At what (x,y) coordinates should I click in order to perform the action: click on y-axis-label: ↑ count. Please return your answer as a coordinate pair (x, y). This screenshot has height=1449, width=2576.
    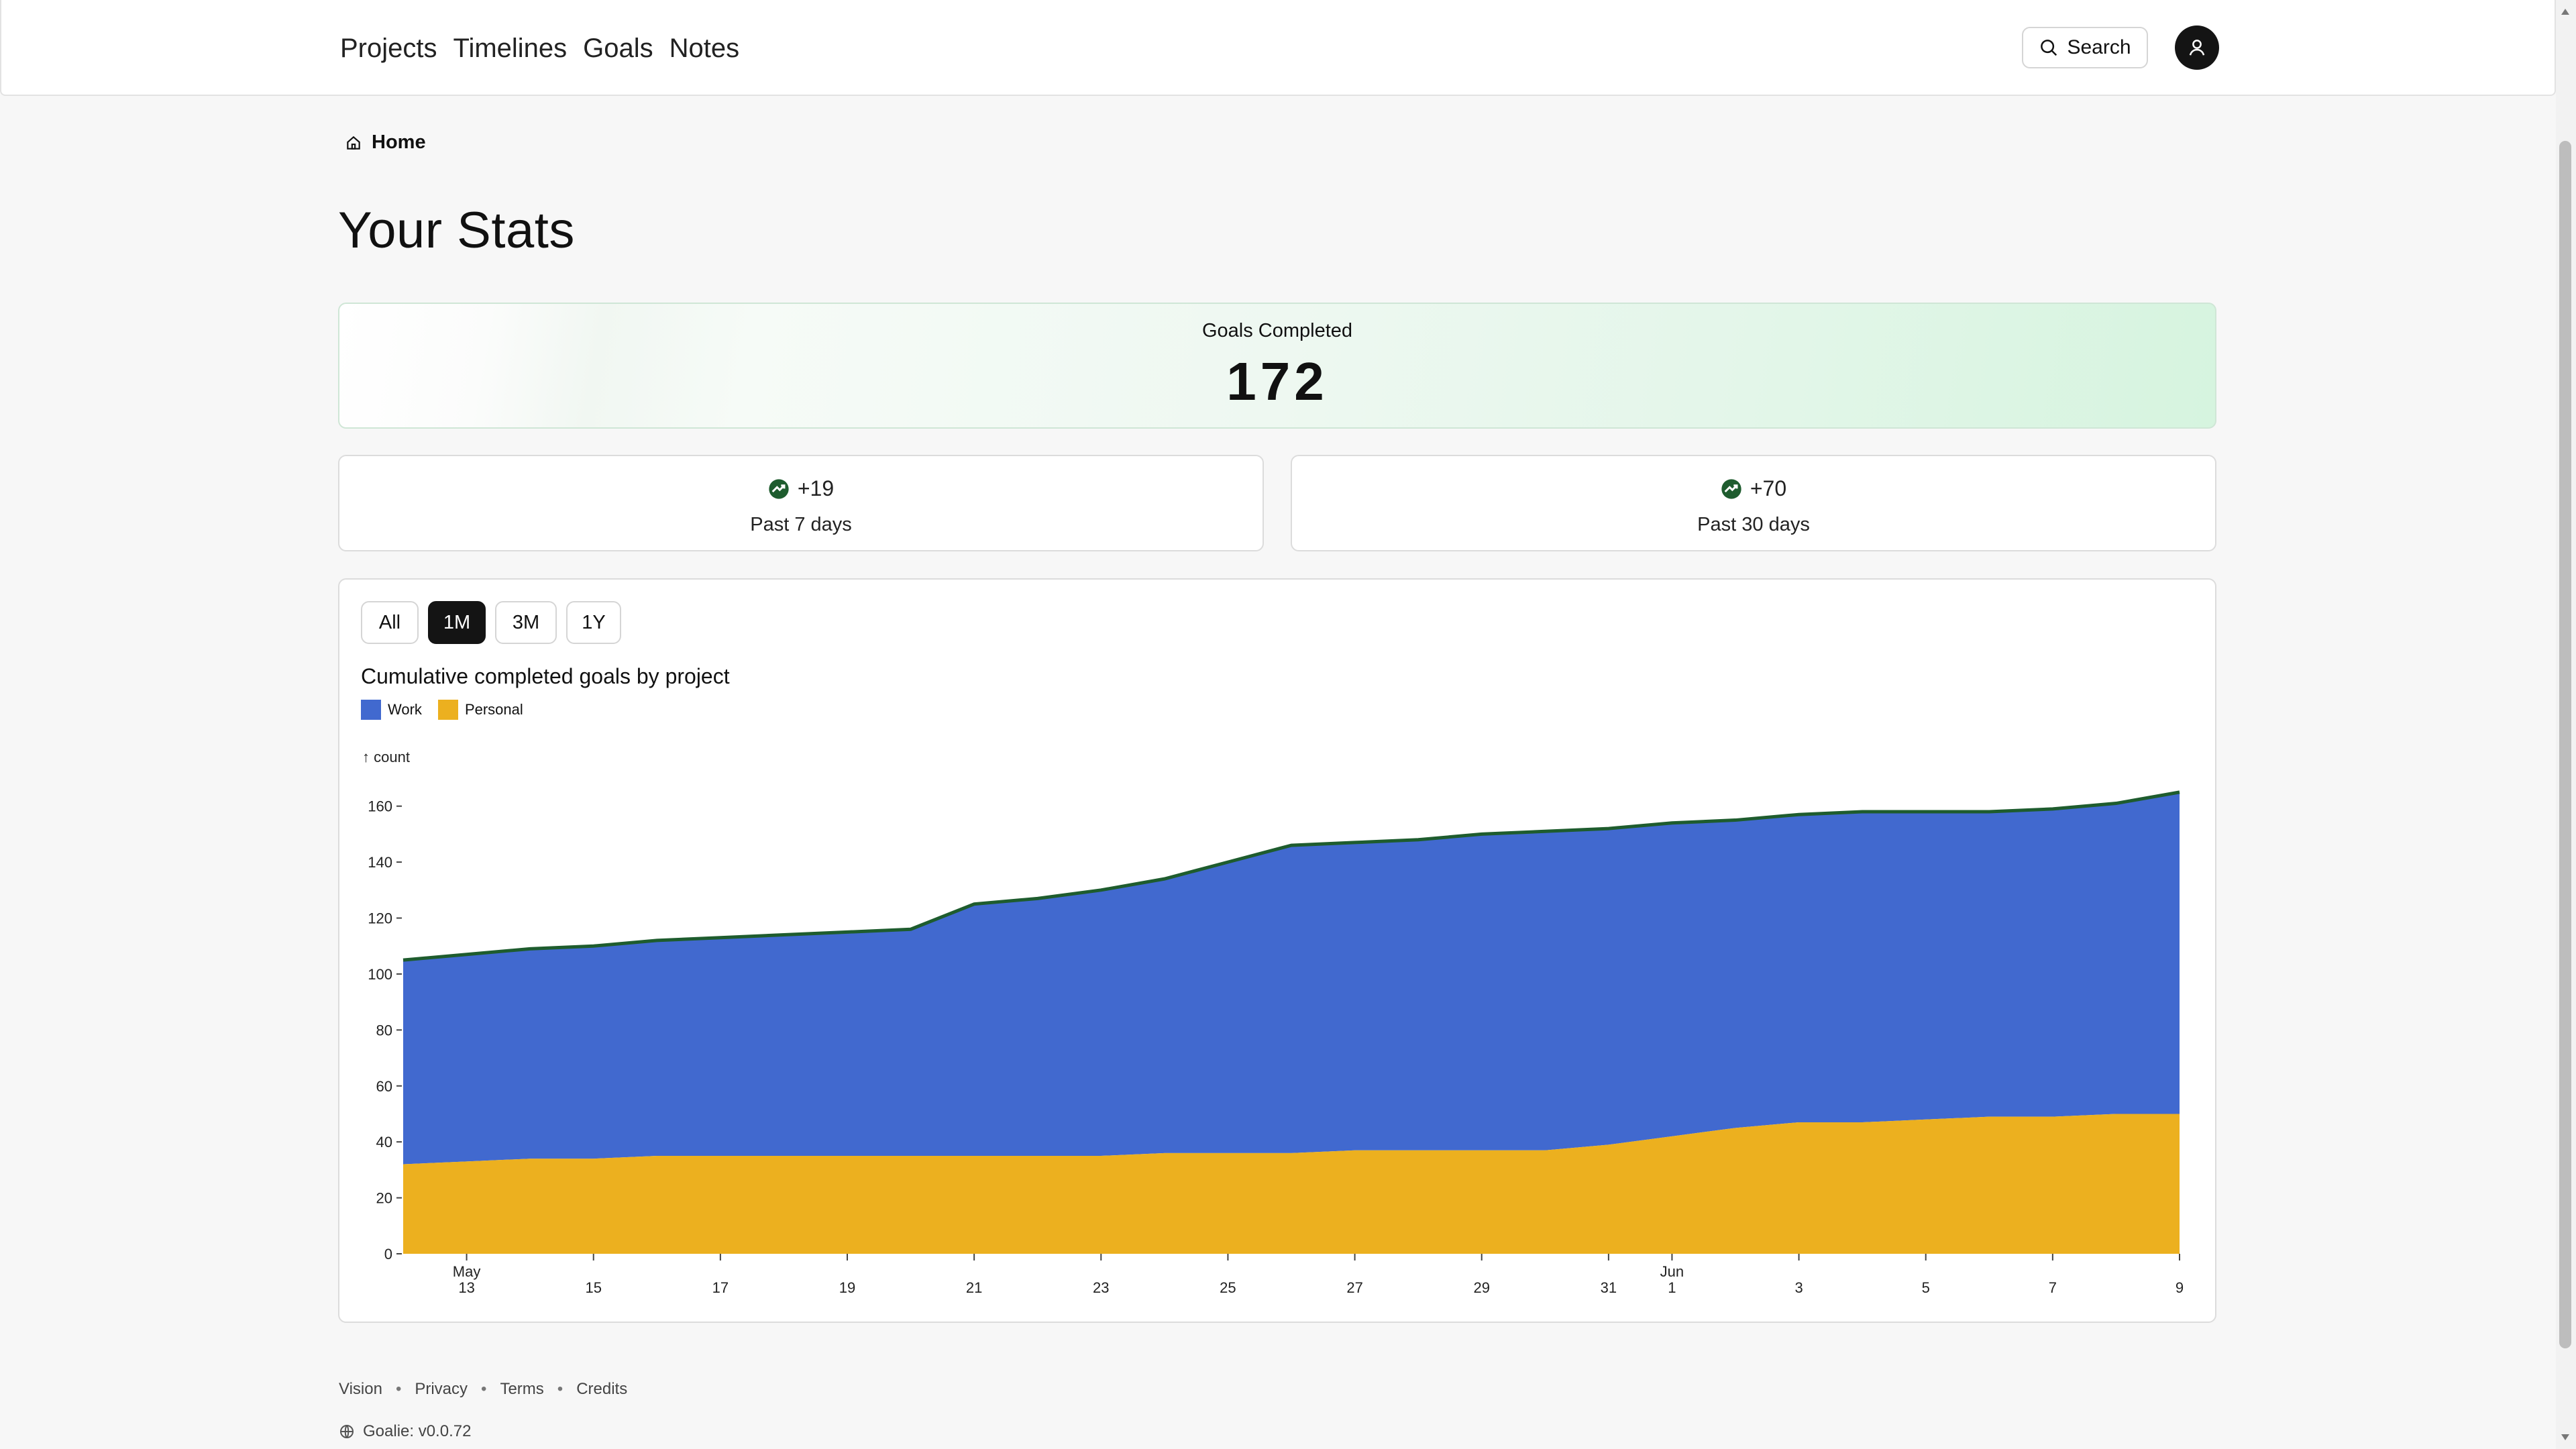
    Looking at the image, I should click on (386, 757).